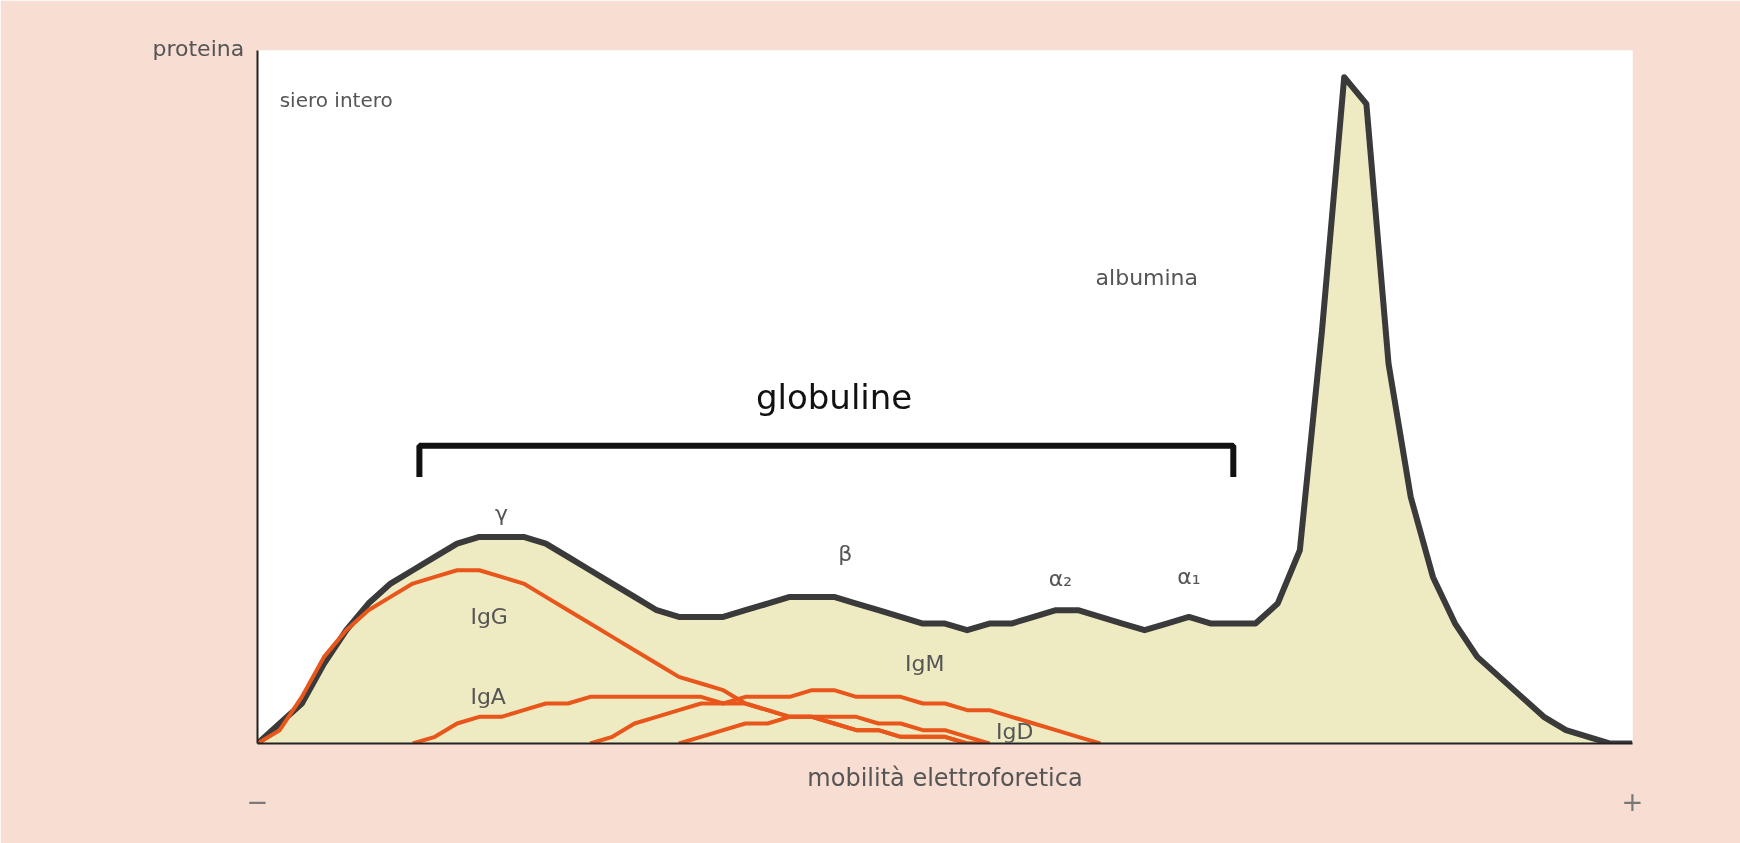 The height and width of the screenshot is (843, 1740). Describe the element at coordinates (1060, 579) in the screenshot. I see `annotation: α₂` at that location.